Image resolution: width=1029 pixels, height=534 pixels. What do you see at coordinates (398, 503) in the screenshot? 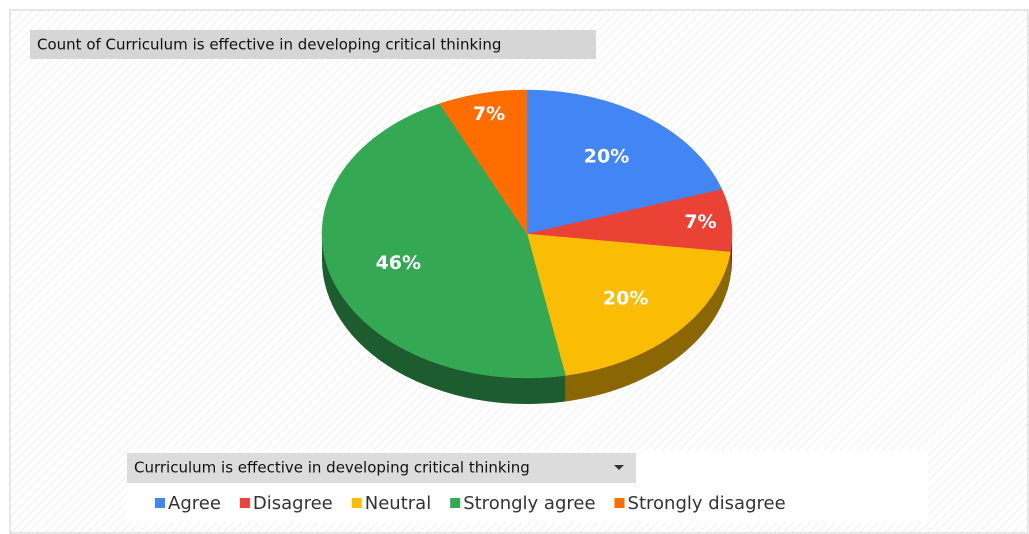
I see `legend-label: Neutral` at bounding box center [398, 503].